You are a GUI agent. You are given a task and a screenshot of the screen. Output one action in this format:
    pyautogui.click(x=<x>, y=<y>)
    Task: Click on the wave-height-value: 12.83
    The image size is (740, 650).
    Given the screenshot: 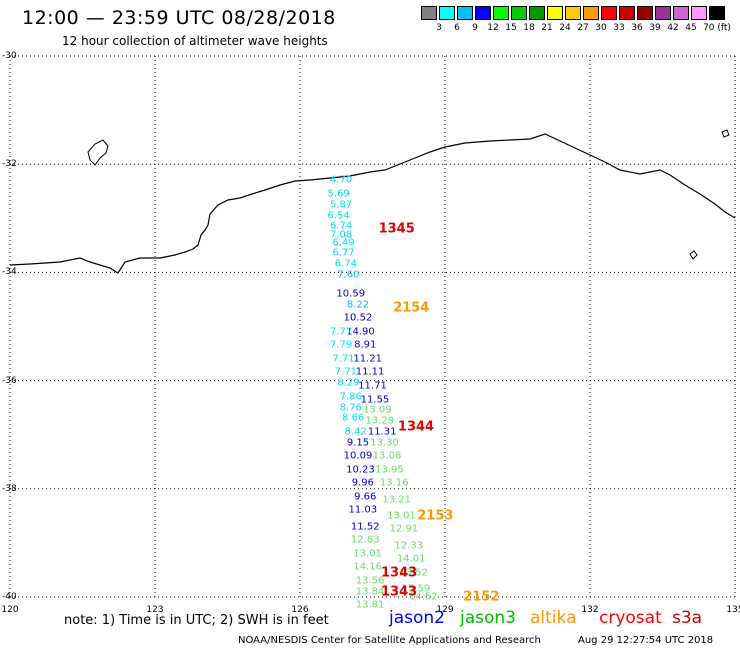 What is the action you would take?
    pyautogui.click(x=365, y=540)
    